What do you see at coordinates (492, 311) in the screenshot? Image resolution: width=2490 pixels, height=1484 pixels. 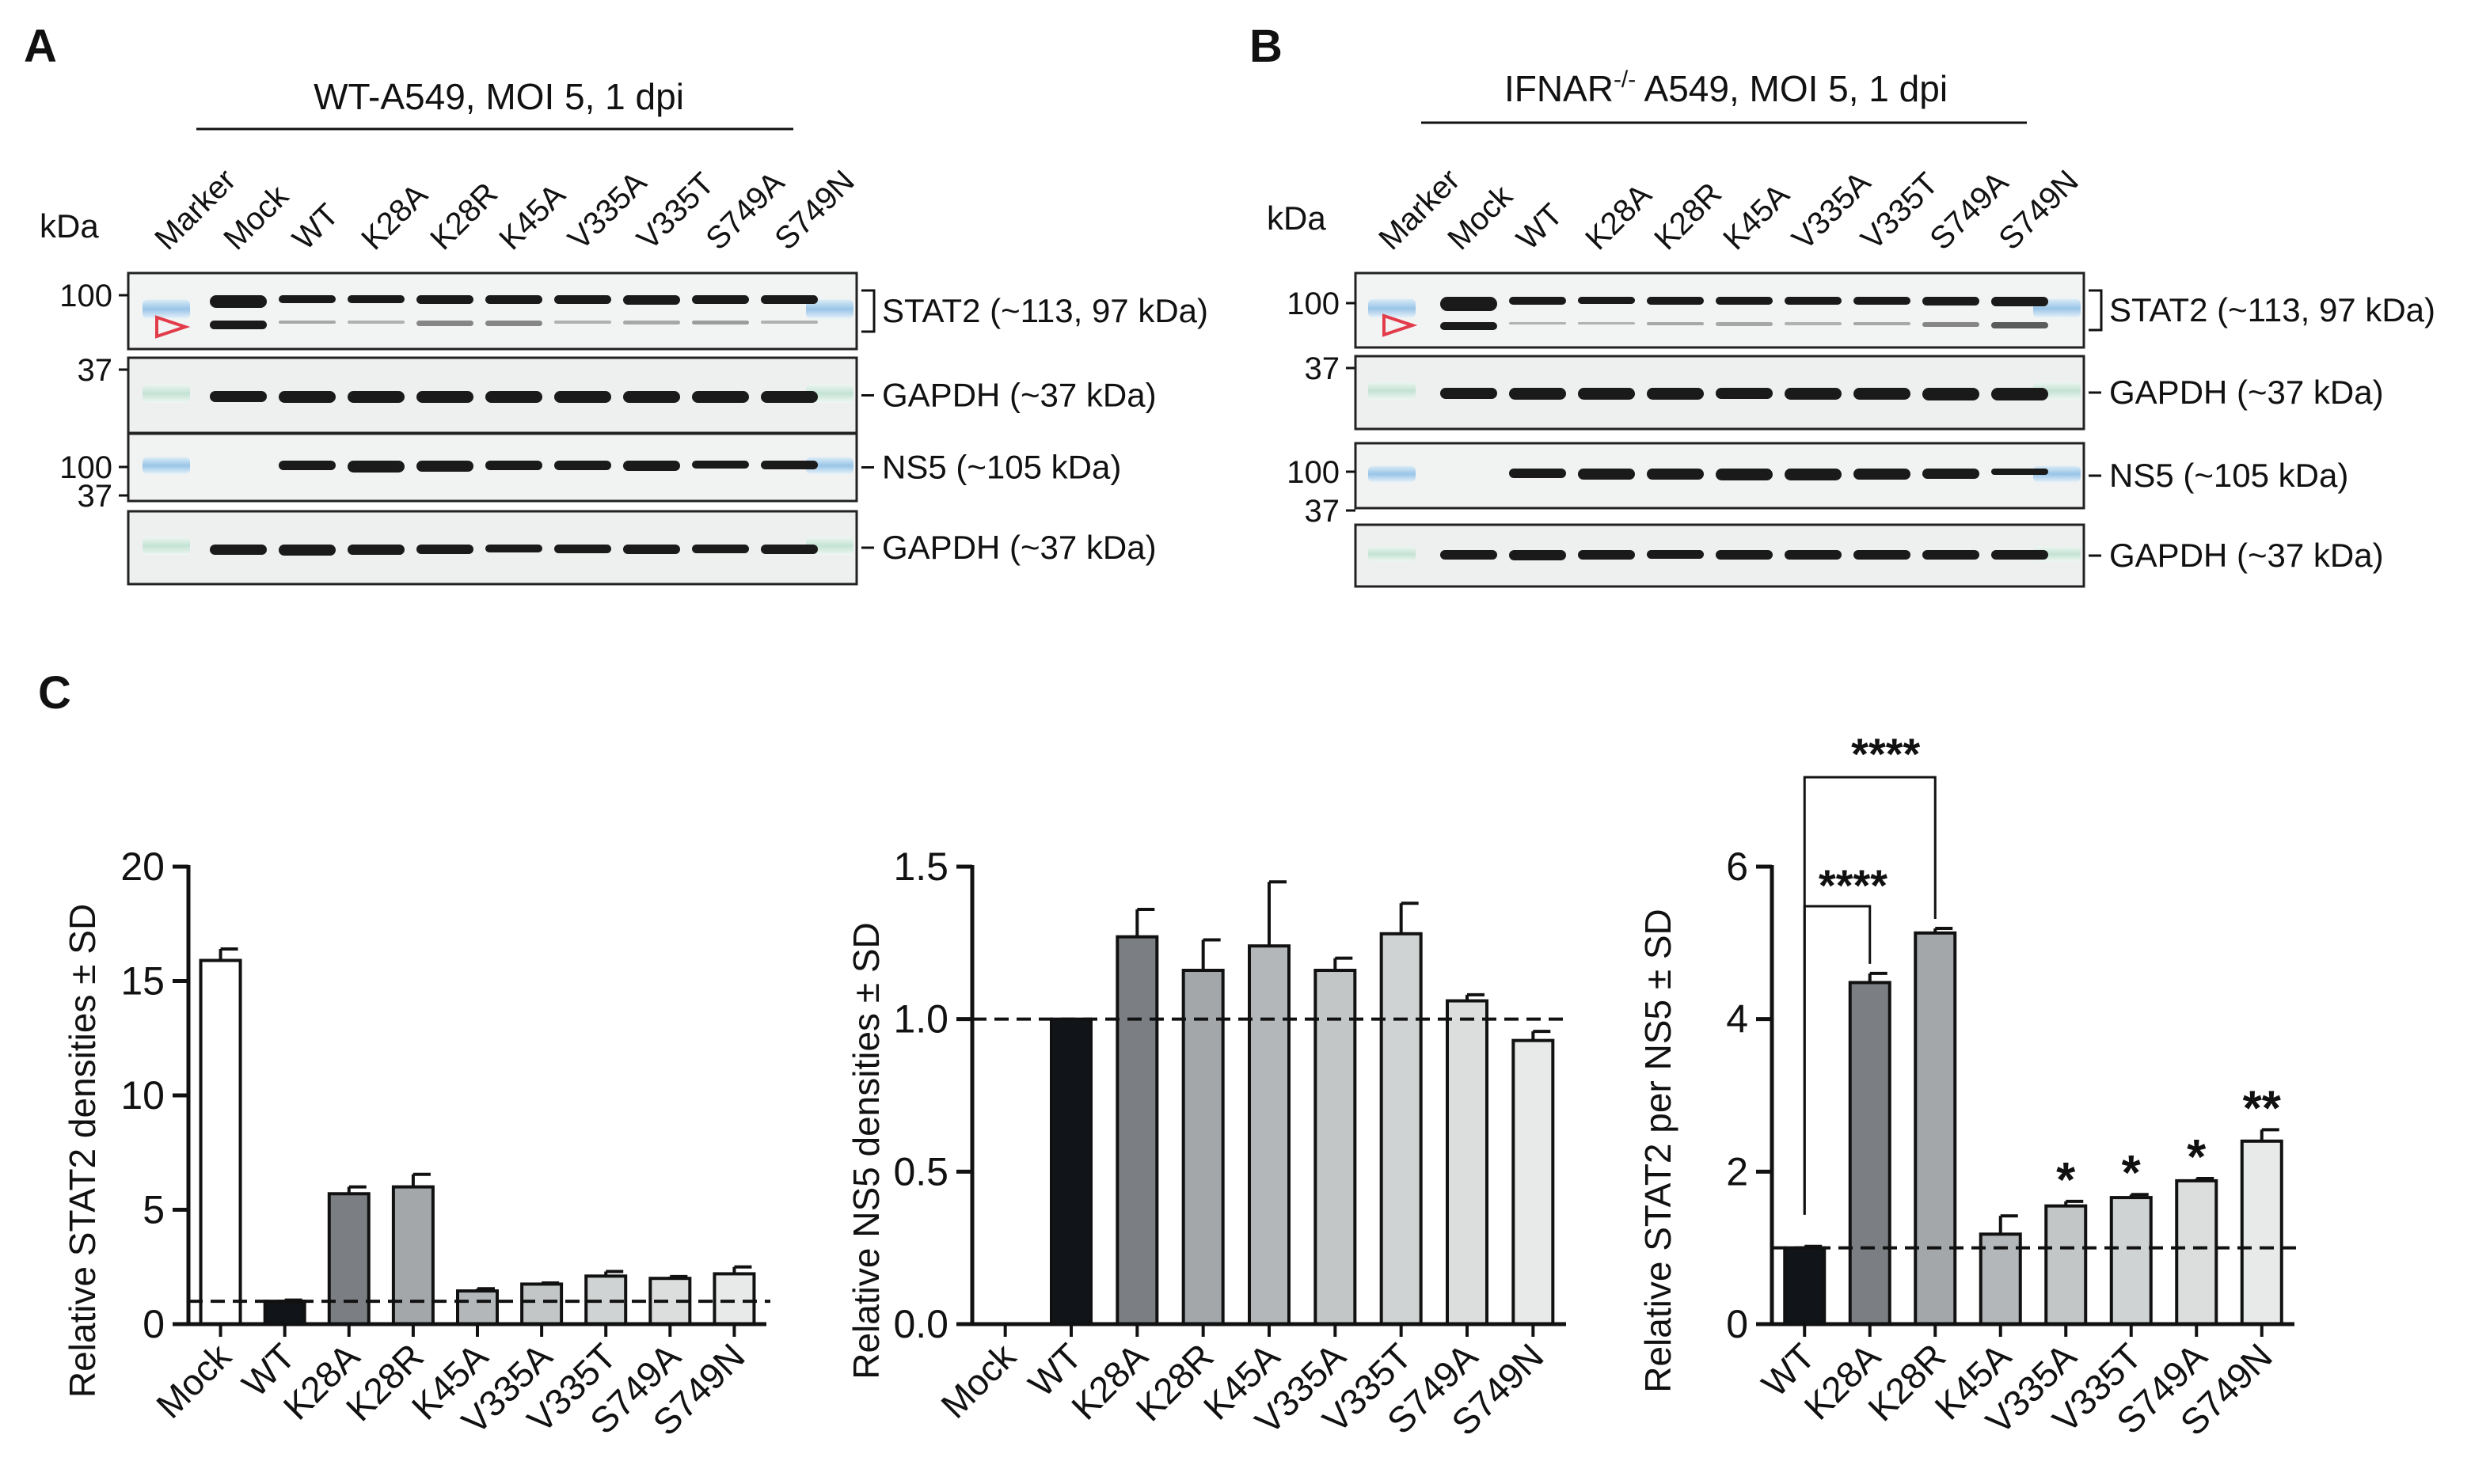 I see `blot-membrane` at bounding box center [492, 311].